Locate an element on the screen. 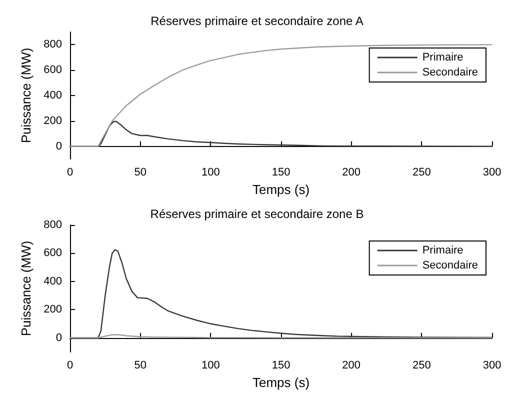 This screenshot has height=403, width=514. chart-title: Réserves primaire et secondaire zone B is located at coordinates (257, 214).